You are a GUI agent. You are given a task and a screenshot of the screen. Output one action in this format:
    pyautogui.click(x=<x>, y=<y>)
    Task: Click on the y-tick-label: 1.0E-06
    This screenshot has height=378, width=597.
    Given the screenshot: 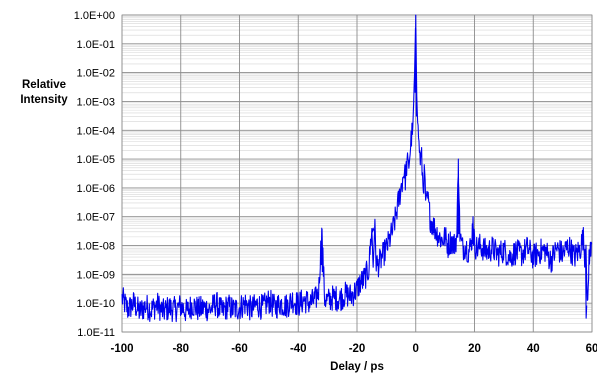 What is the action you would take?
    pyautogui.click(x=95, y=189)
    